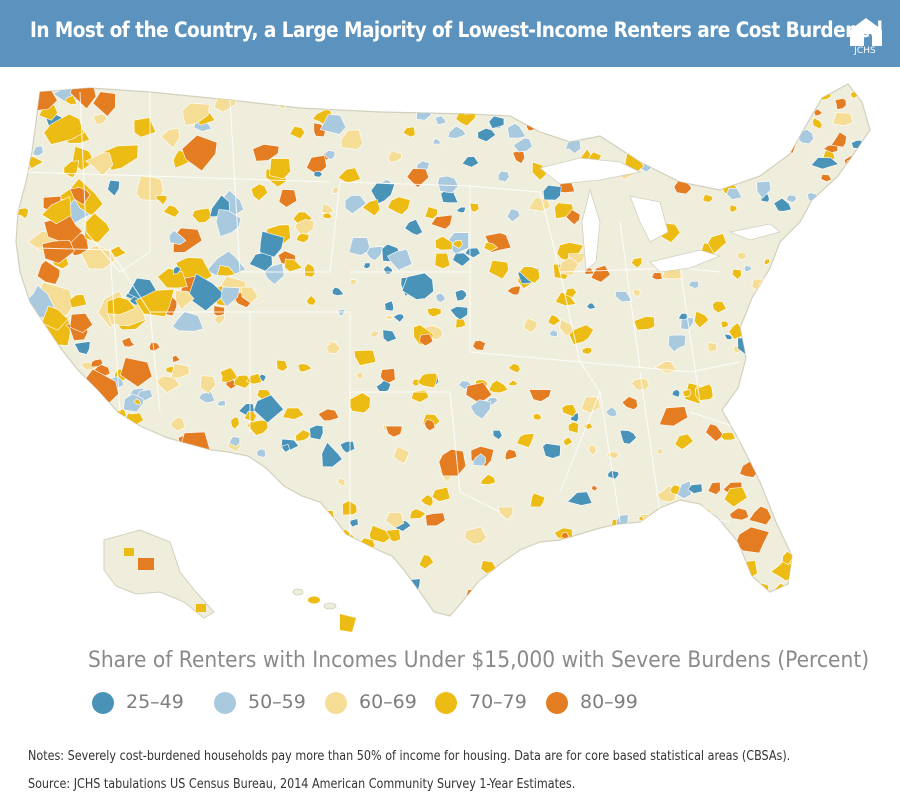 Image resolution: width=900 pixels, height=801 pixels. What do you see at coordinates (225, 703) in the screenshot?
I see `legend-swatch` at bounding box center [225, 703].